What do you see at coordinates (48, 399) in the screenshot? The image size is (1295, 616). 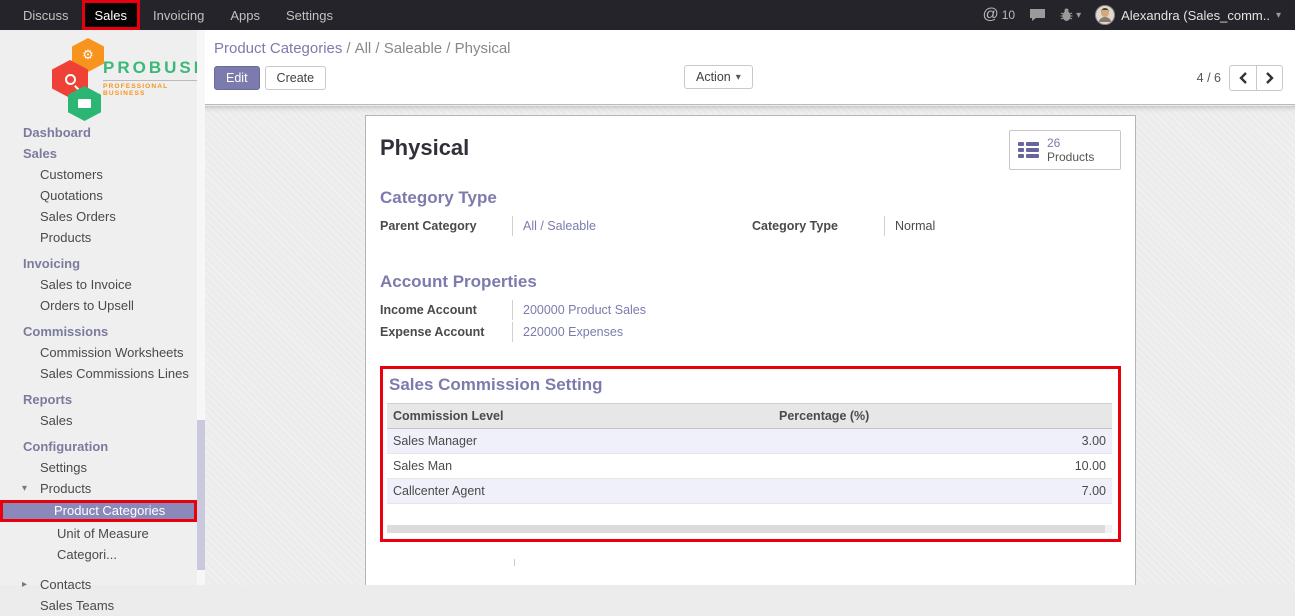 I see `sidebar-section-reports: Reports` at bounding box center [48, 399].